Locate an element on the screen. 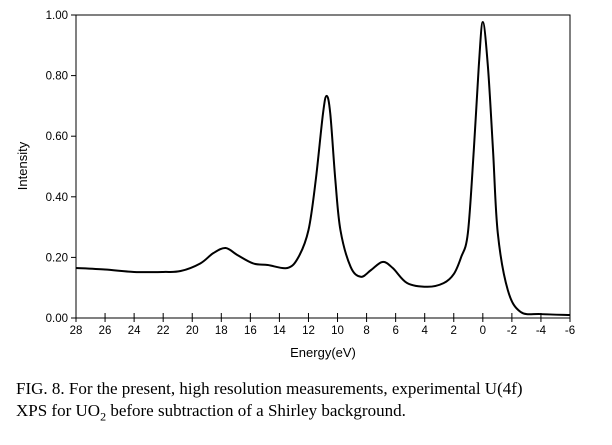 This screenshot has width=612, height=445. x-tick-label: 24 is located at coordinates (134, 331).